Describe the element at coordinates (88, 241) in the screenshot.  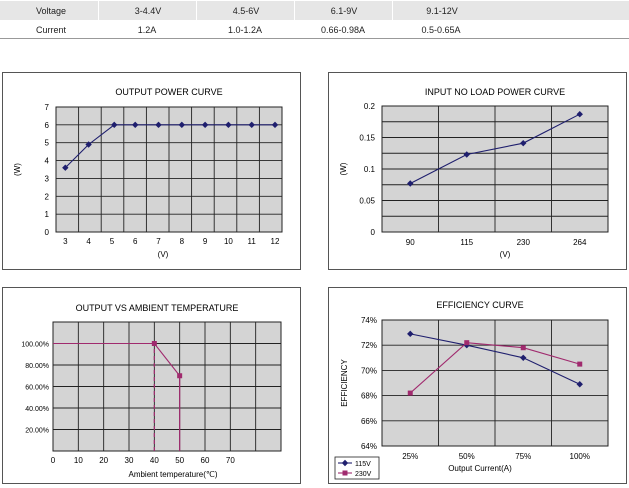
I see `x-tick-label: 4` at that location.